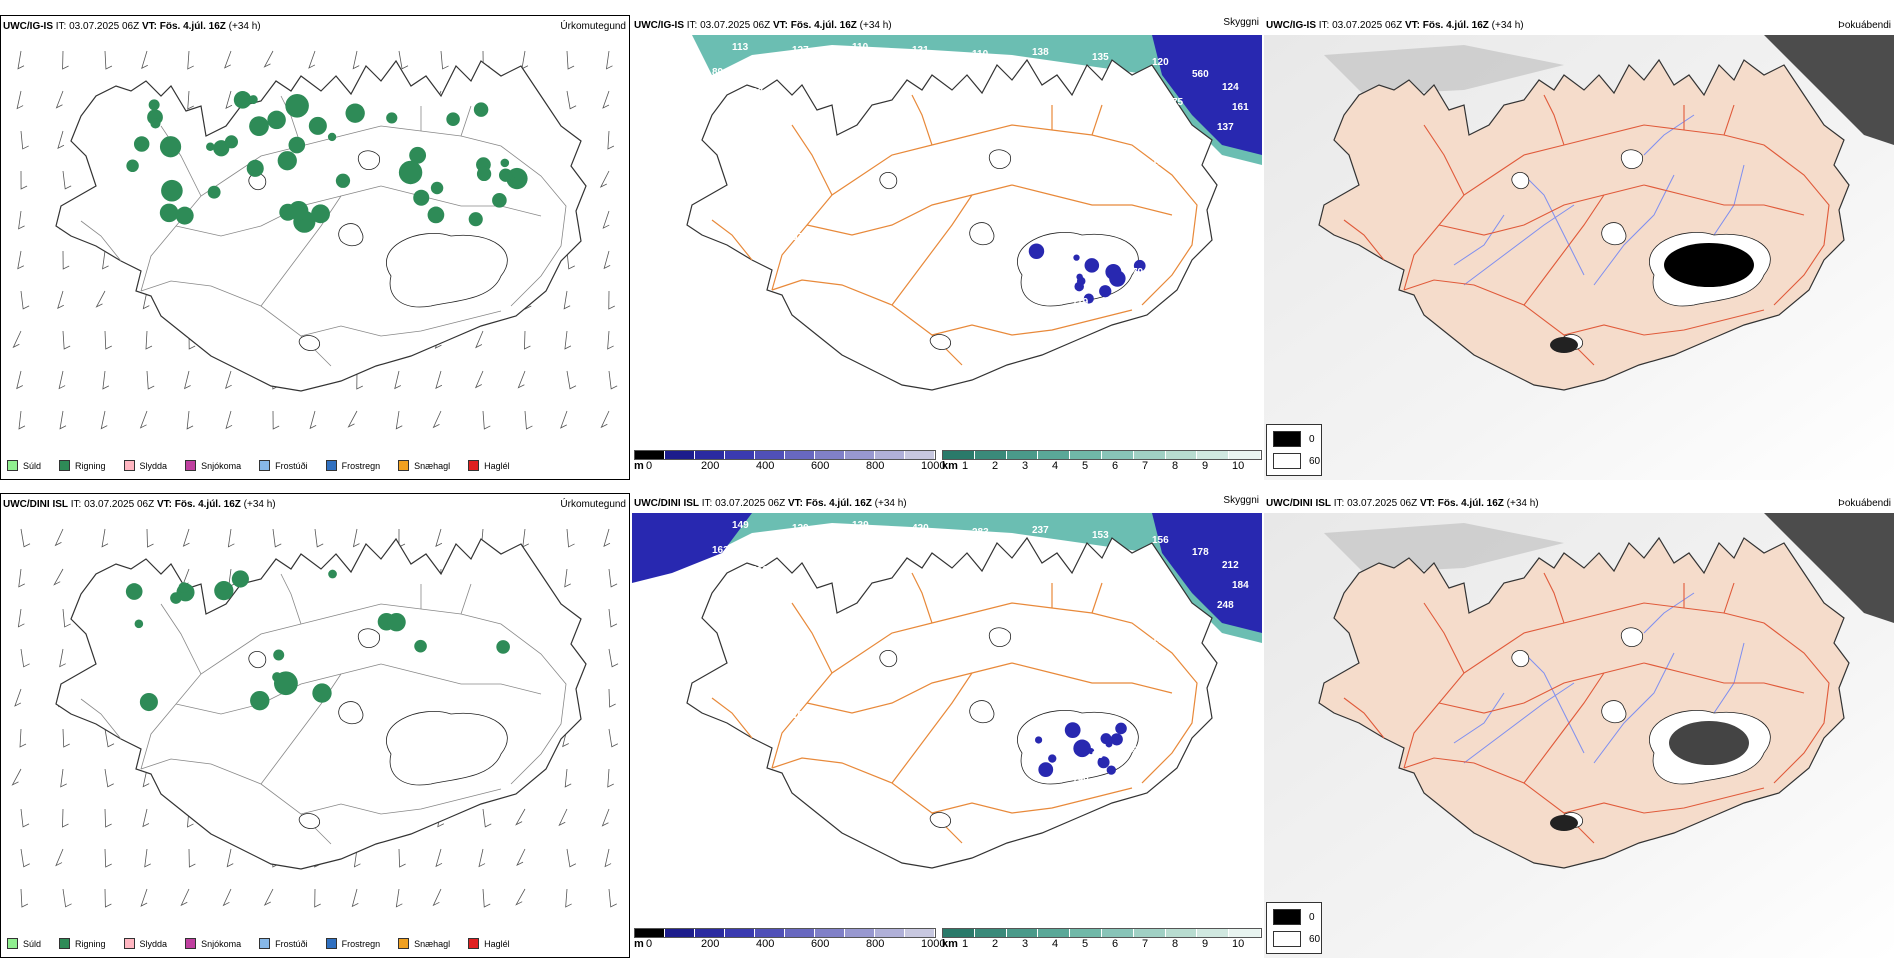 This screenshot has height=958, width=1900. What do you see at coordinates (1294, 450) in the screenshot?
I see `fog-legend: 0 60` at bounding box center [1294, 450].